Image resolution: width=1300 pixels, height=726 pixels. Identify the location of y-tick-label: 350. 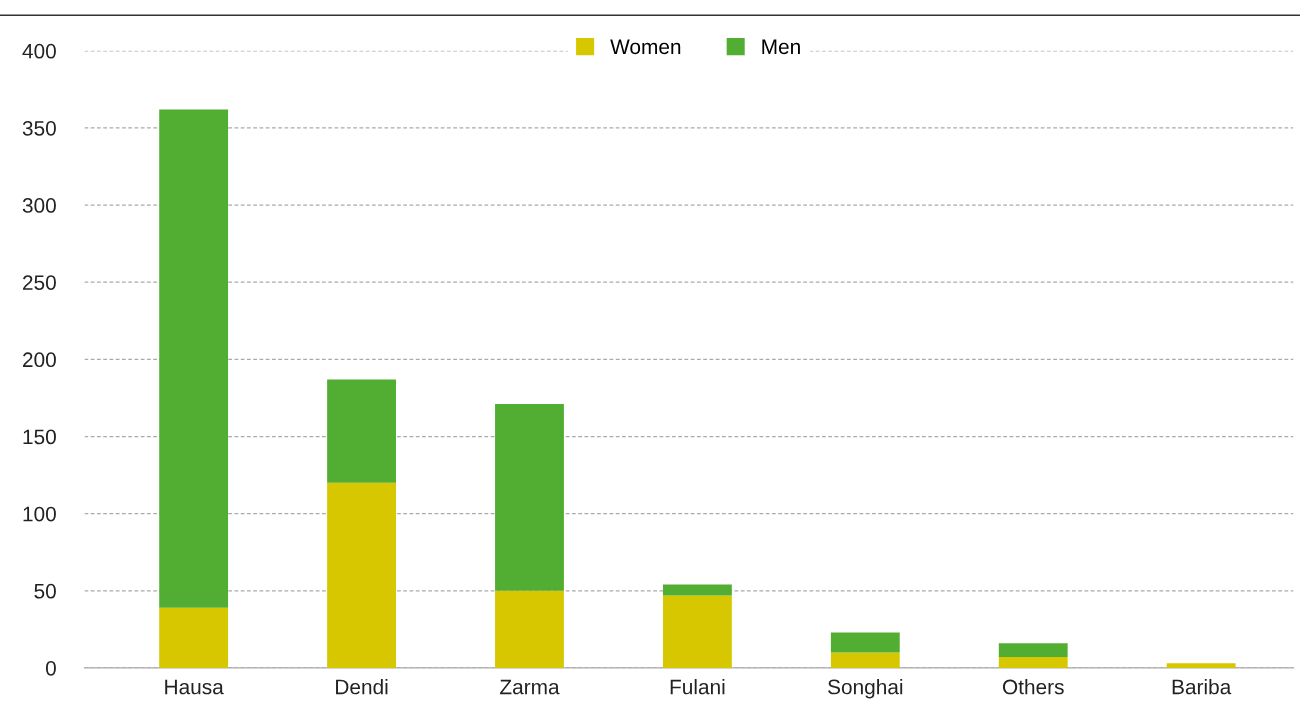
(39, 128).